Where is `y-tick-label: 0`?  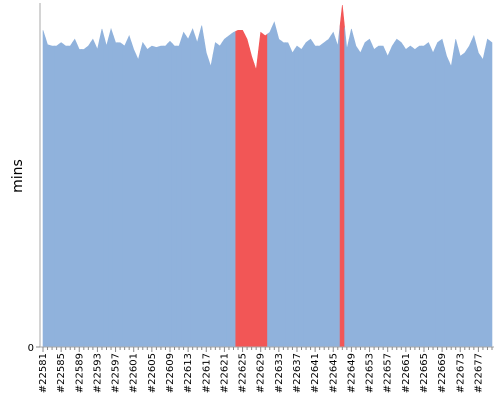
y-tick-label: 0 is located at coordinates (31, 348).